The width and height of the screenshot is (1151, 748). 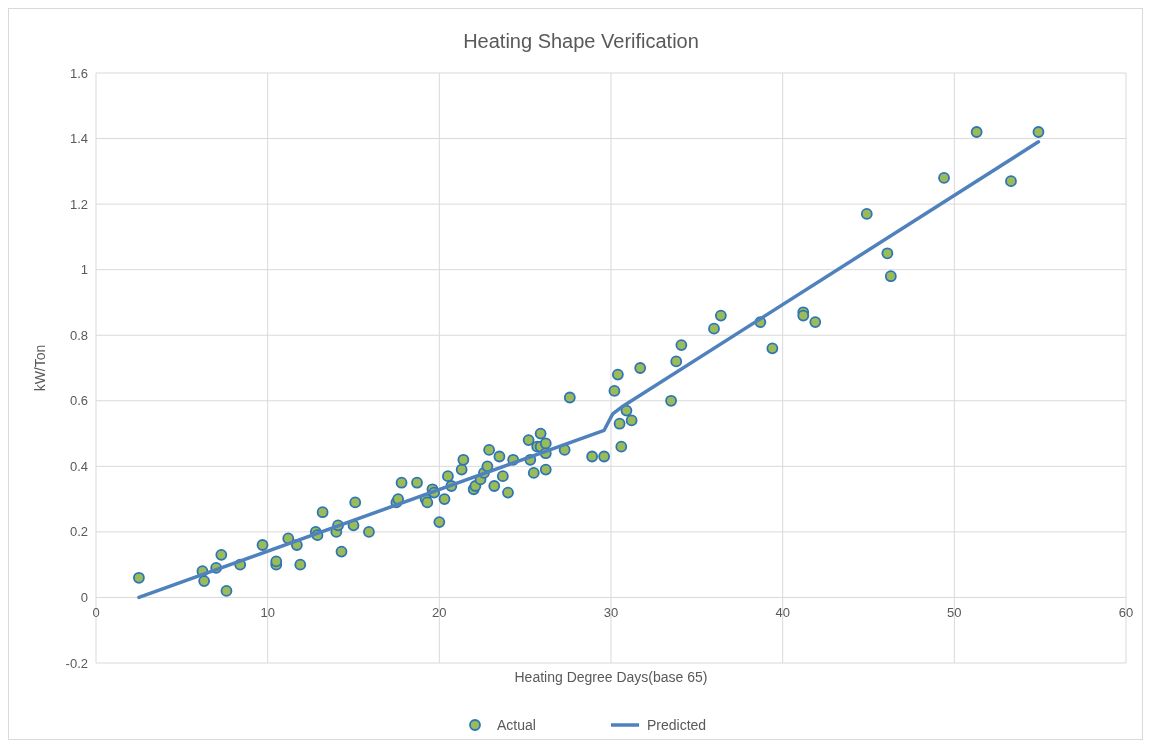 What do you see at coordinates (611, 613) in the screenshot?
I see `x-tick-label: 30` at bounding box center [611, 613].